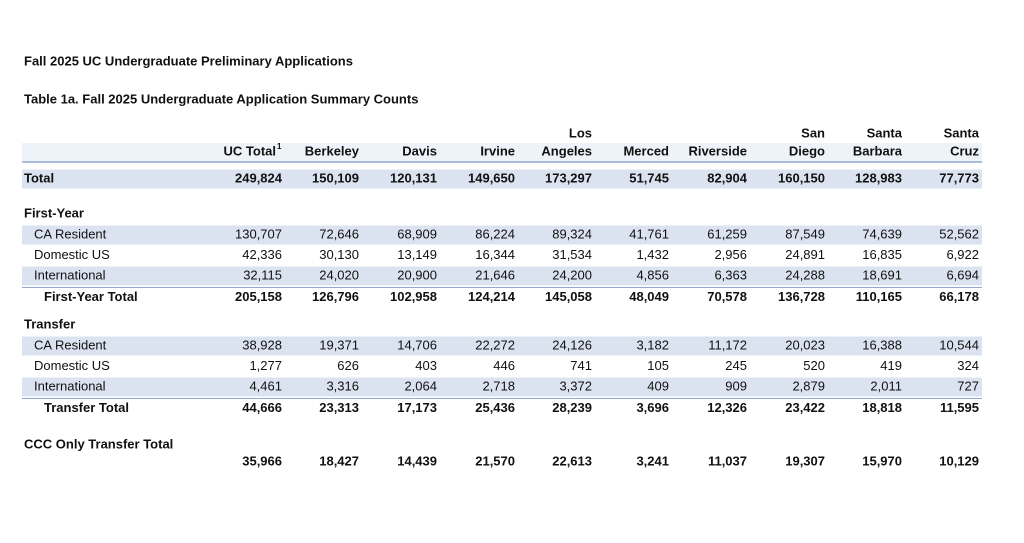 This screenshot has width=1024, height=543. What do you see at coordinates (497, 150) in the screenshot?
I see `column-header: Irvine` at bounding box center [497, 150].